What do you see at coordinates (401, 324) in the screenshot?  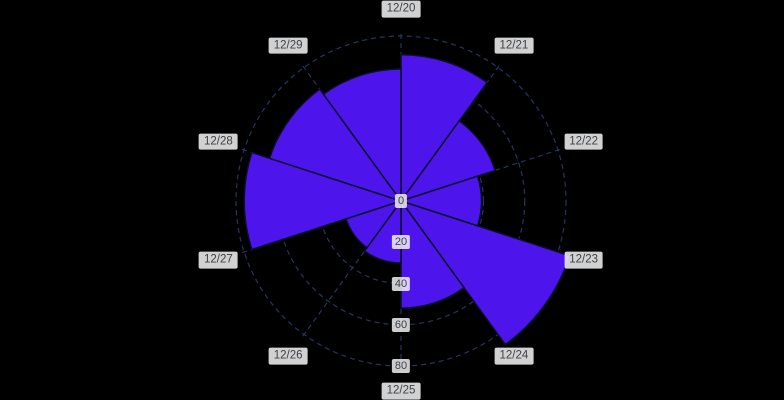 I see `radial-tick-label-60: 60` at bounding box center [401, 324].